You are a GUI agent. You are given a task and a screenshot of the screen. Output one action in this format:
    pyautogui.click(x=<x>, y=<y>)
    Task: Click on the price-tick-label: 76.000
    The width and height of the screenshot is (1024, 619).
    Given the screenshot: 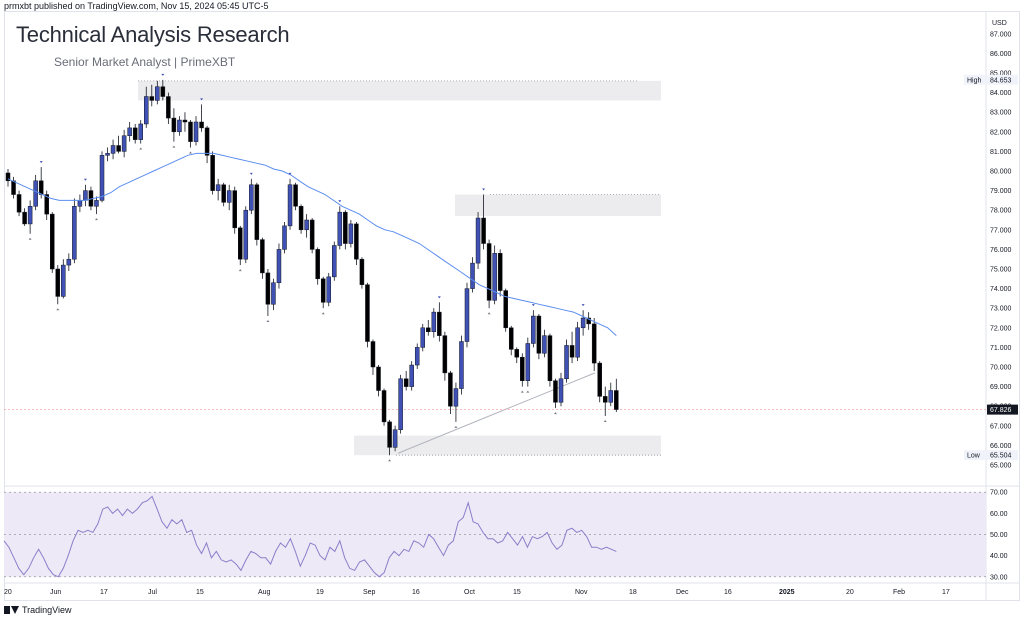 What is the action you would take?
    pyautogui.click(x=1001, y=250)
    